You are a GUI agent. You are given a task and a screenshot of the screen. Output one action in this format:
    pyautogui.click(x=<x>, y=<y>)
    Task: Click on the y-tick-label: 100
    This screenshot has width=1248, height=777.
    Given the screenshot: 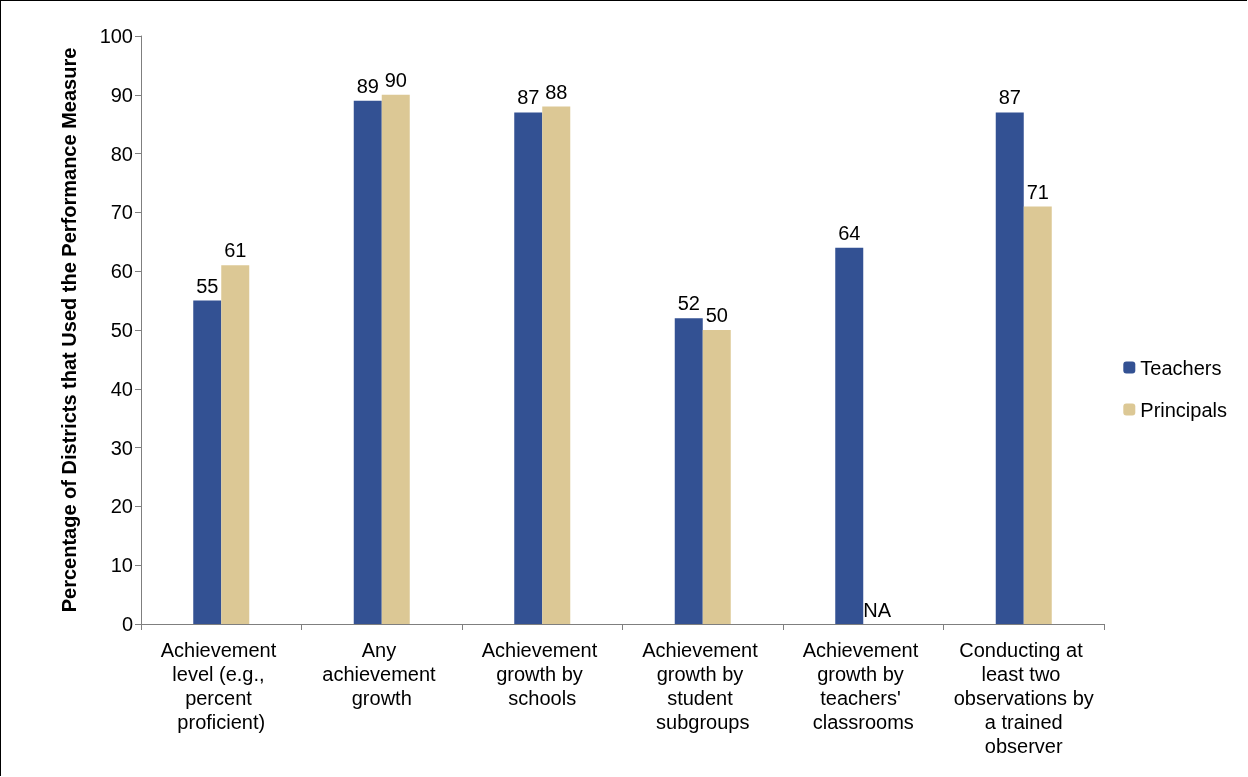 What is the action you would take?
    pyautogui.click(x=116, y=36)
    